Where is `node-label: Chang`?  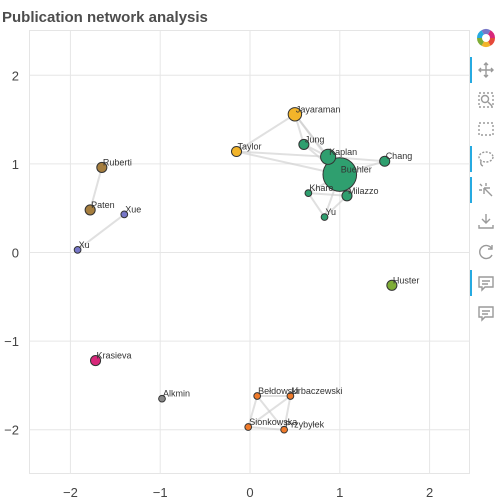 node-label: Chang is located at coordinates (399, 156).